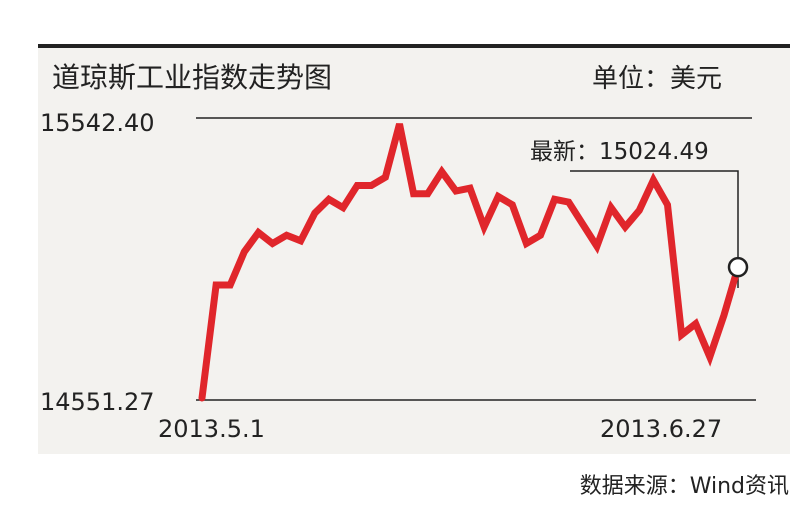 This screenshot has height=513, width=807. Describe the element at coordinates (97, 402) in the screenshot. I see `y-min-label: 14551.27` at that location.